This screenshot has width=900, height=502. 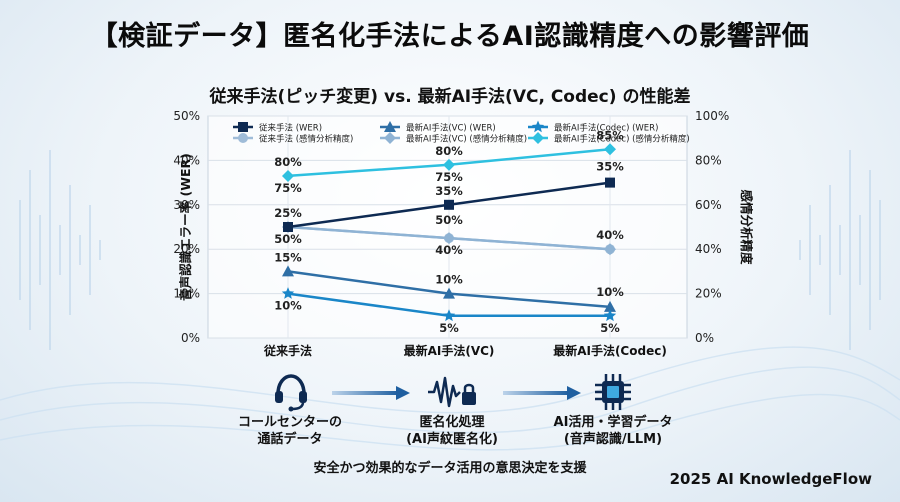 What do you see at coordinates (289, 422) in the screenshot?
I see `flow-step-call-data-line1: コールセンターの` at bounding box center [289, 422].